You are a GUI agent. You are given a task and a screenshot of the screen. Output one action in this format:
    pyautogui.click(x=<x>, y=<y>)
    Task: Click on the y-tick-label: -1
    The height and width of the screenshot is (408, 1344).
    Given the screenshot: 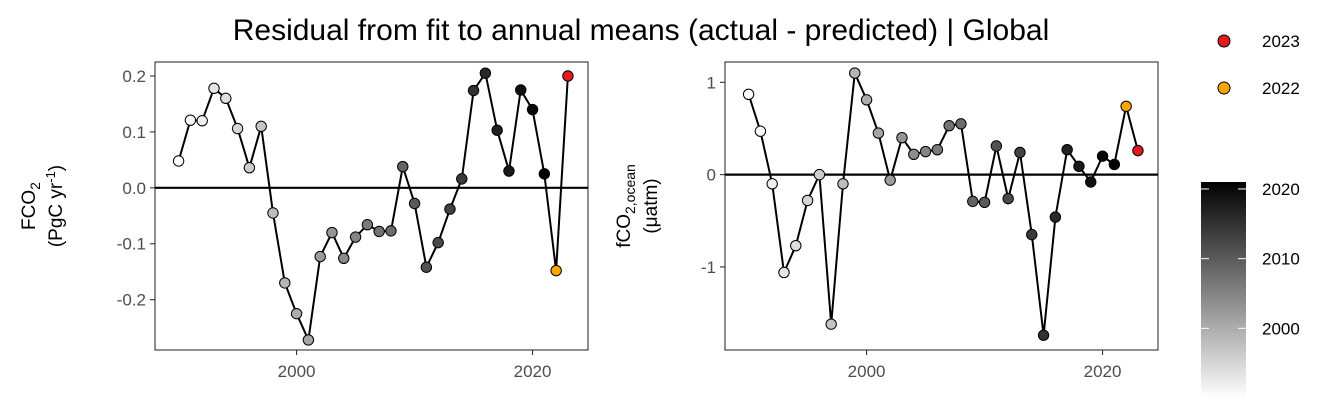 What is the action you would take?
    pyautogui.click(x=708, y=267)
    